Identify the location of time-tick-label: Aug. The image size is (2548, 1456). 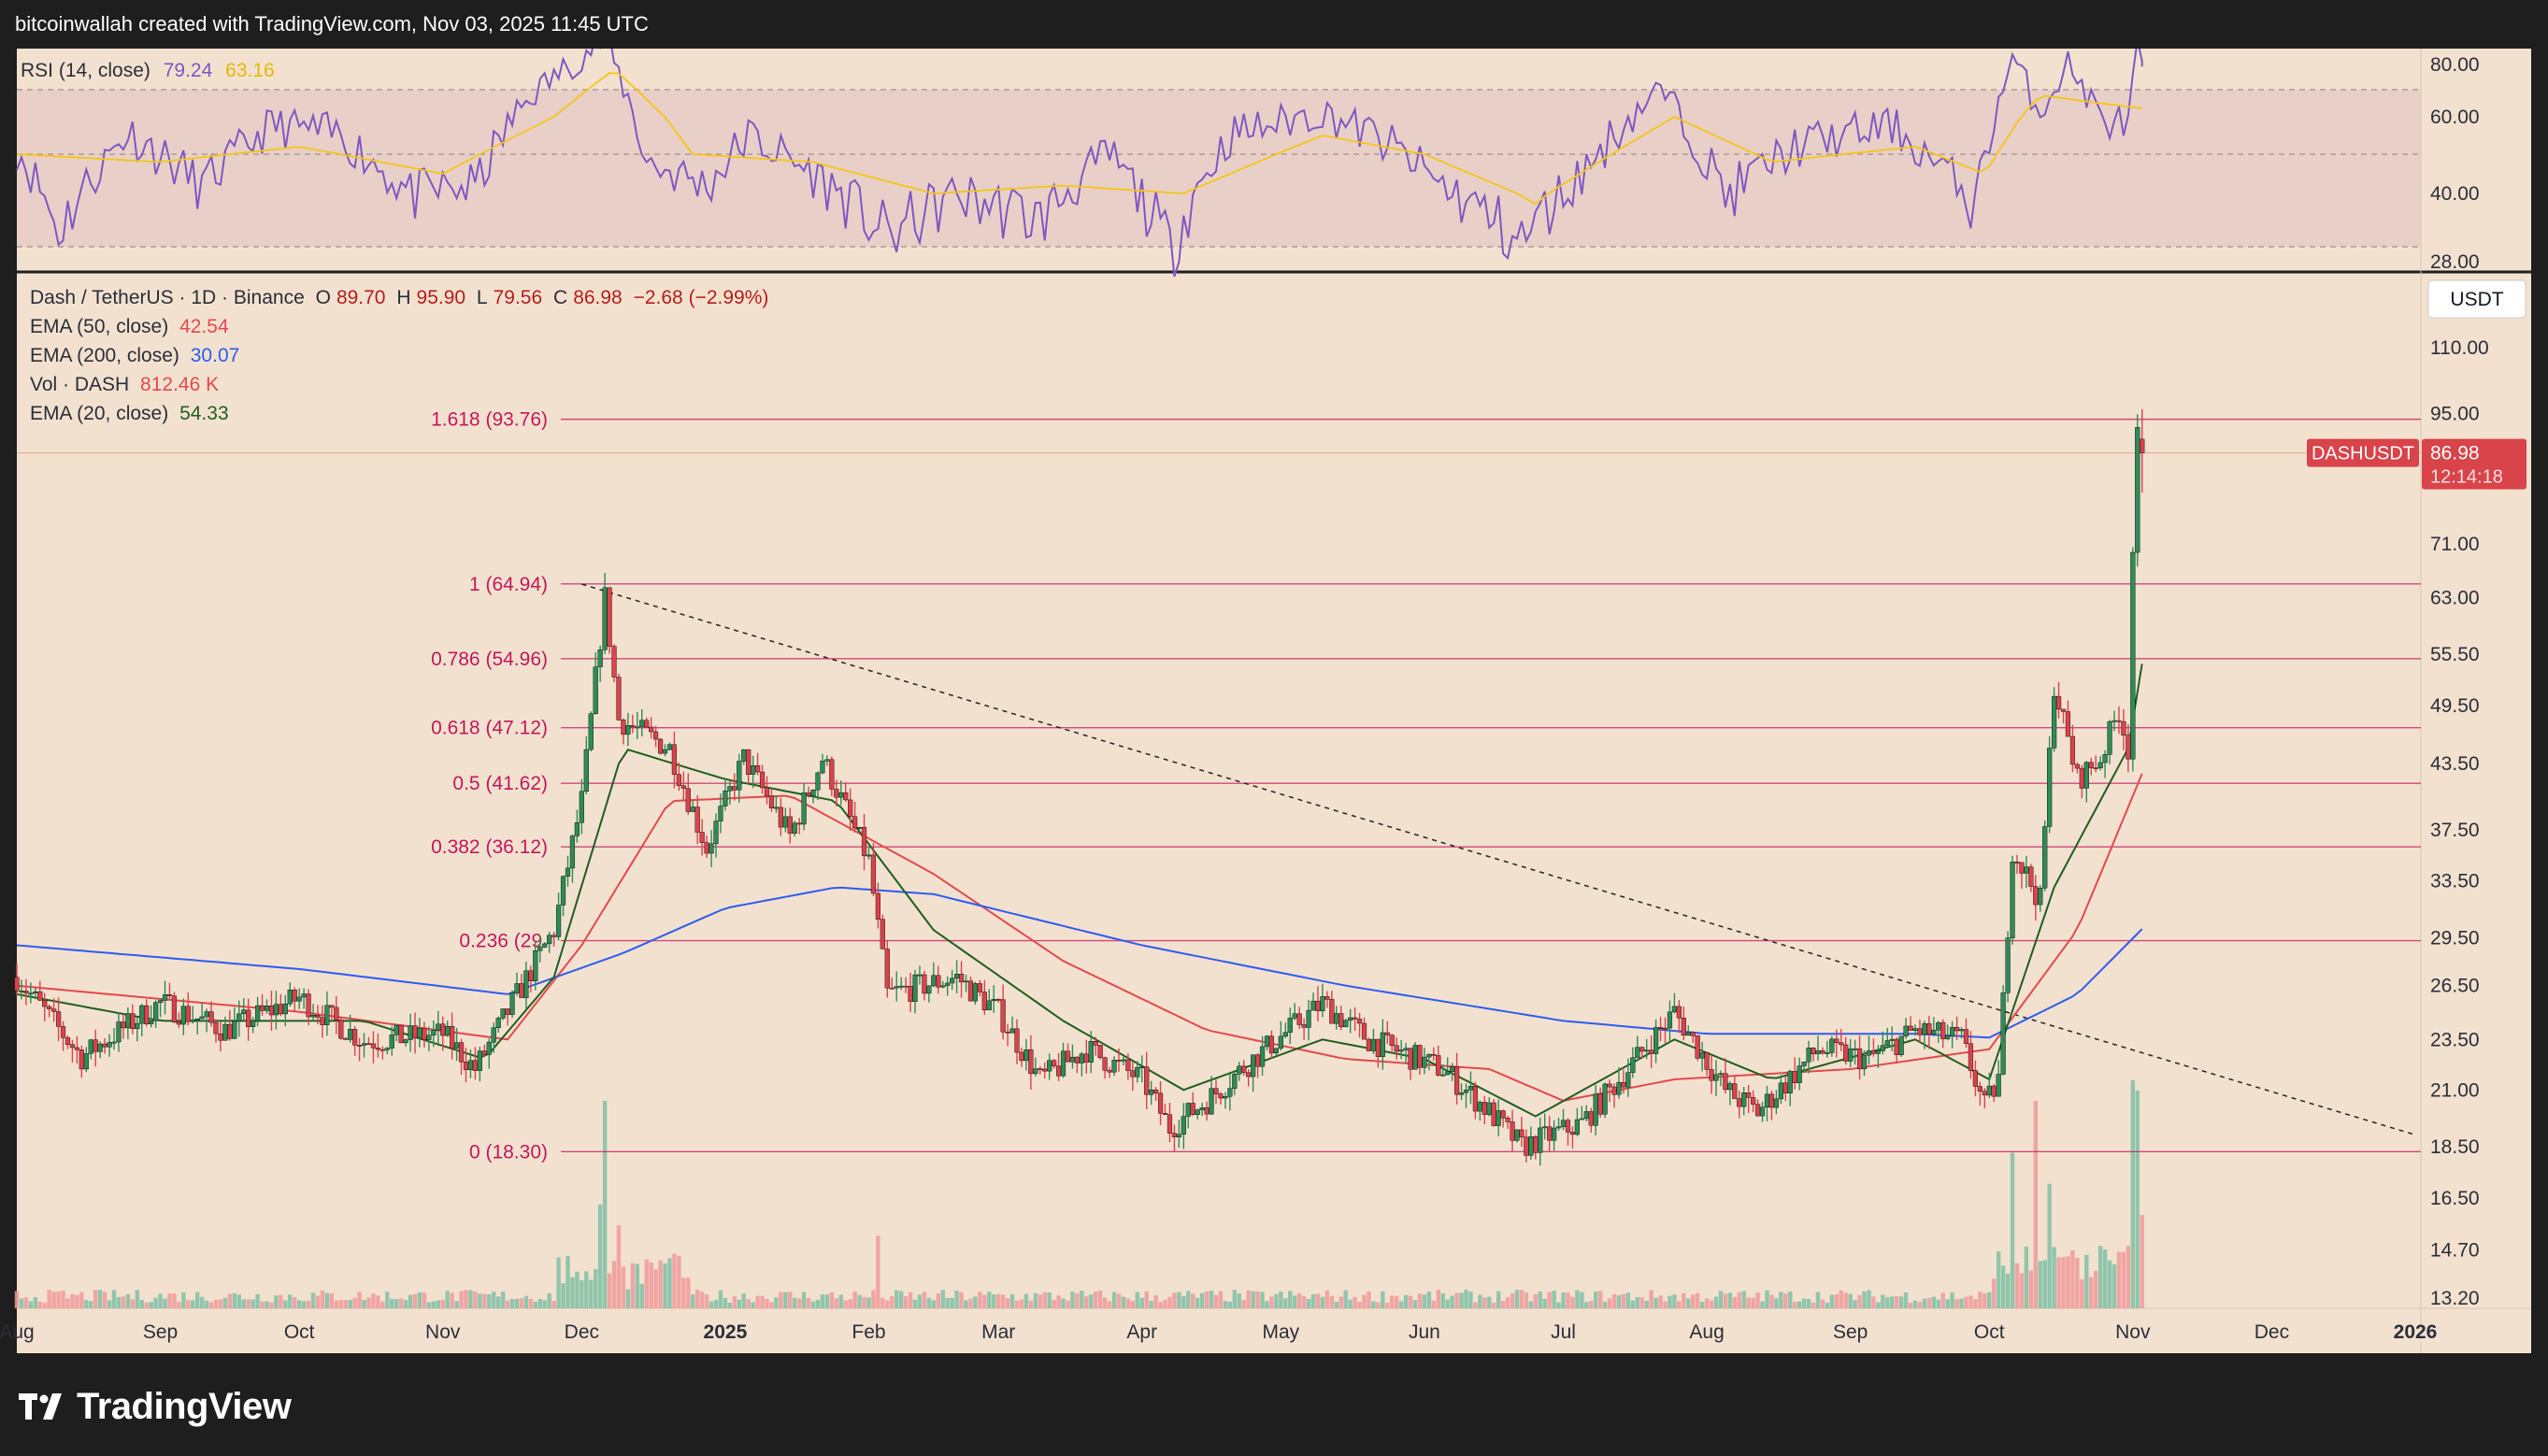
(1707, 1332).